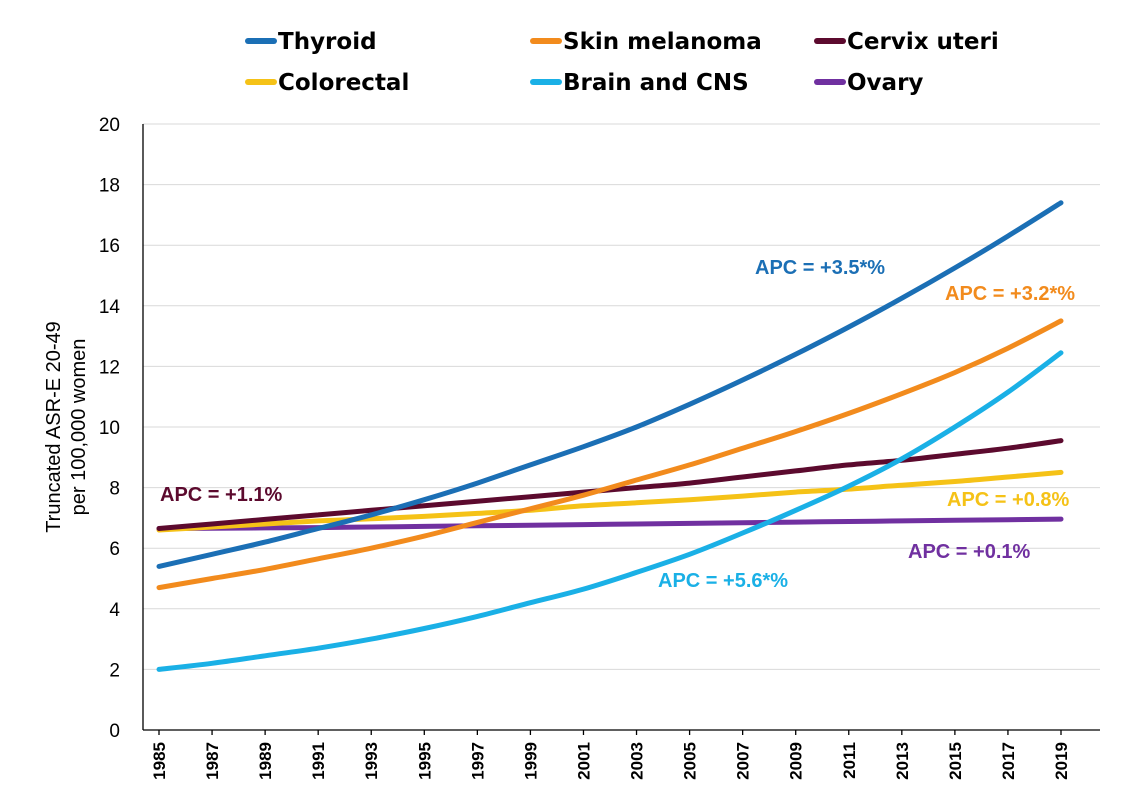  I want to click on series-line-colorectal, so click(610, 501).